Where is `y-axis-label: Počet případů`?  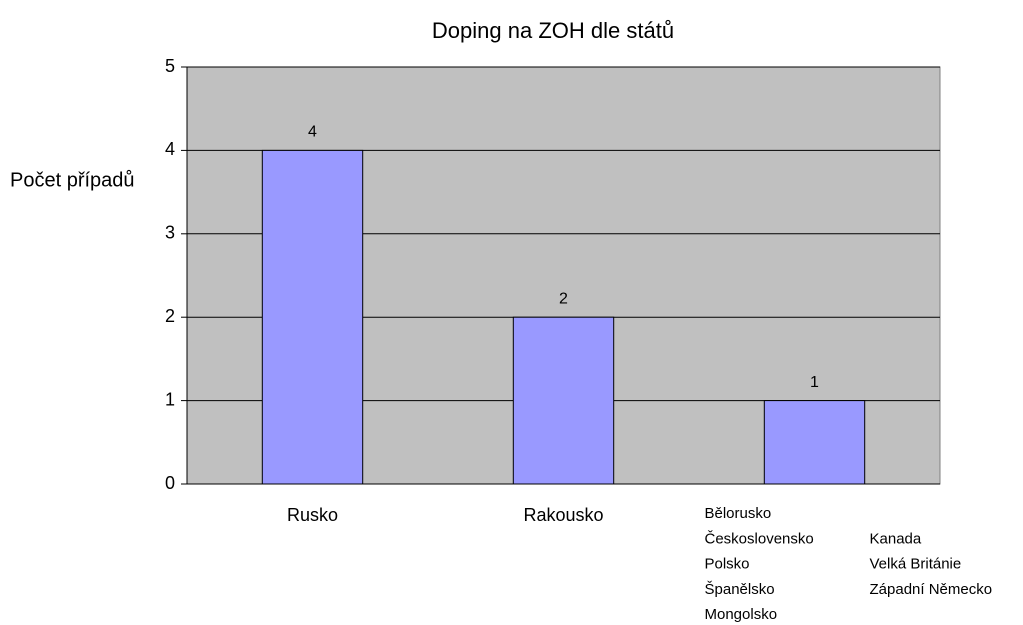
y-axis-label: Počet případů is located at coordinates (72, 180).